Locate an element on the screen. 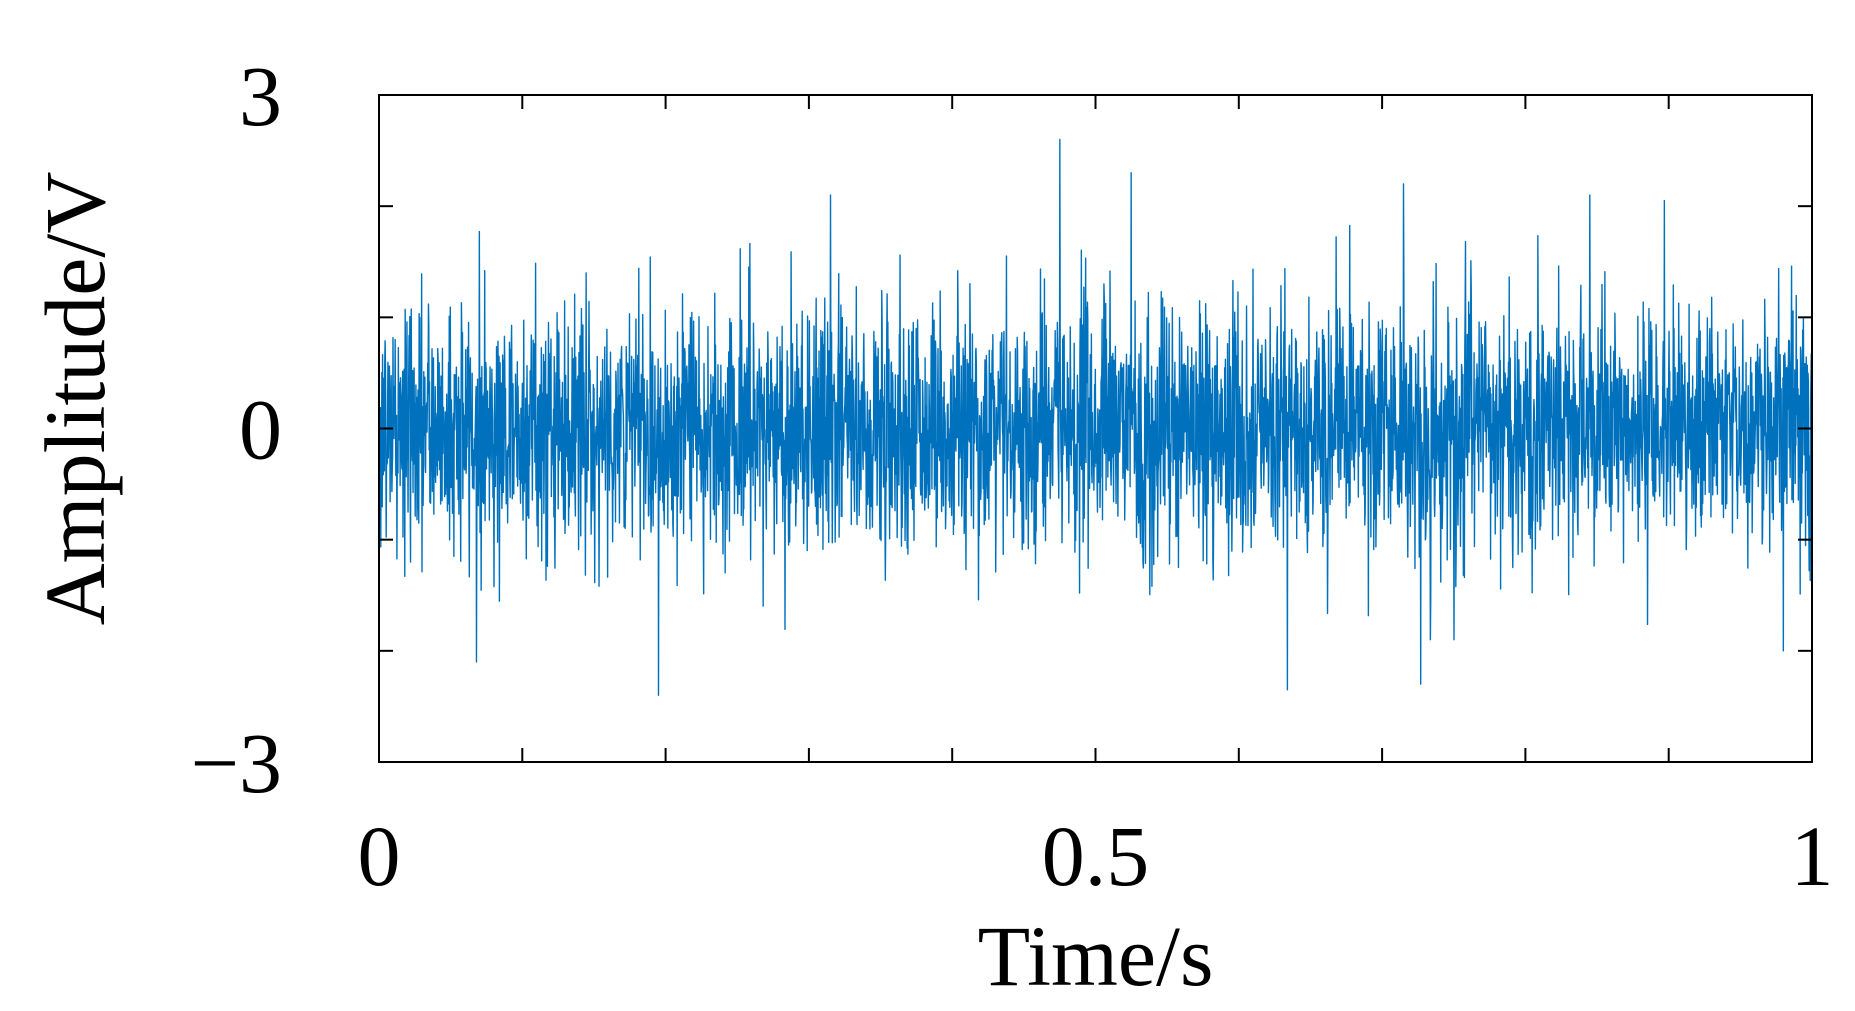  y-tick-label: −3 is located at coordinates (236, 763).